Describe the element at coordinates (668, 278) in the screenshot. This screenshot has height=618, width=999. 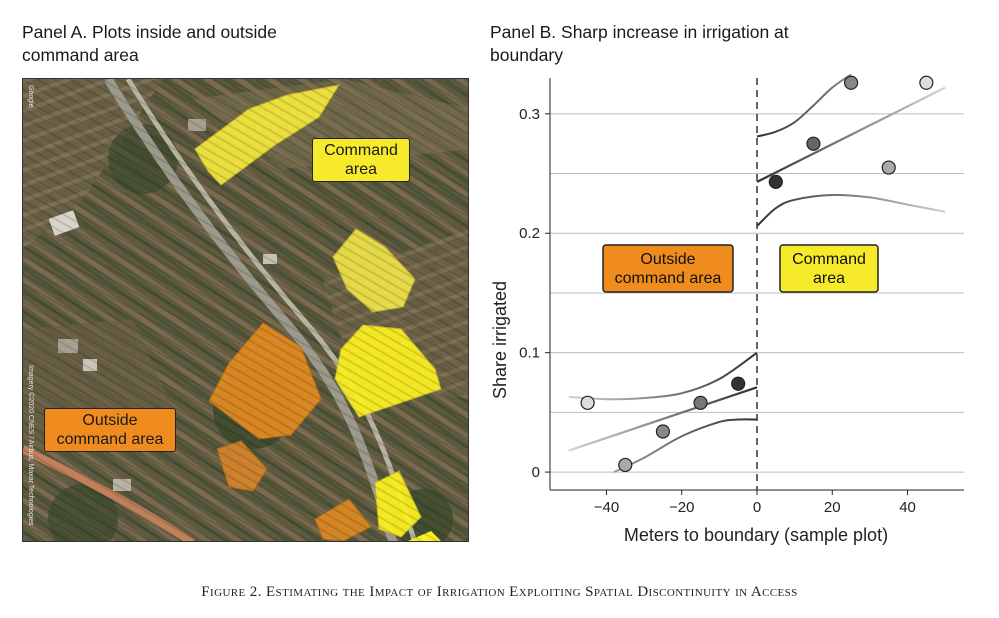
I see `region-label-outside-line2: command area` at that location.